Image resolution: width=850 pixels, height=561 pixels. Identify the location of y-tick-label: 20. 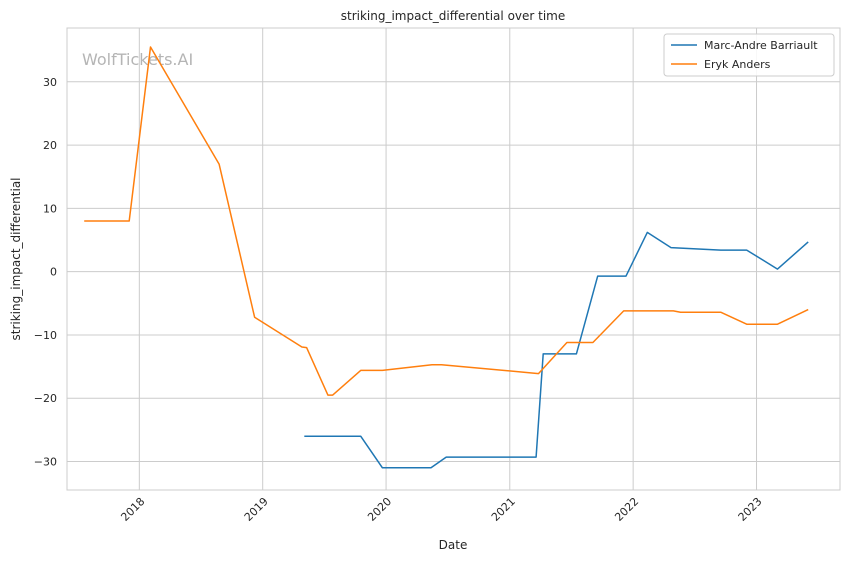
(50, 145).